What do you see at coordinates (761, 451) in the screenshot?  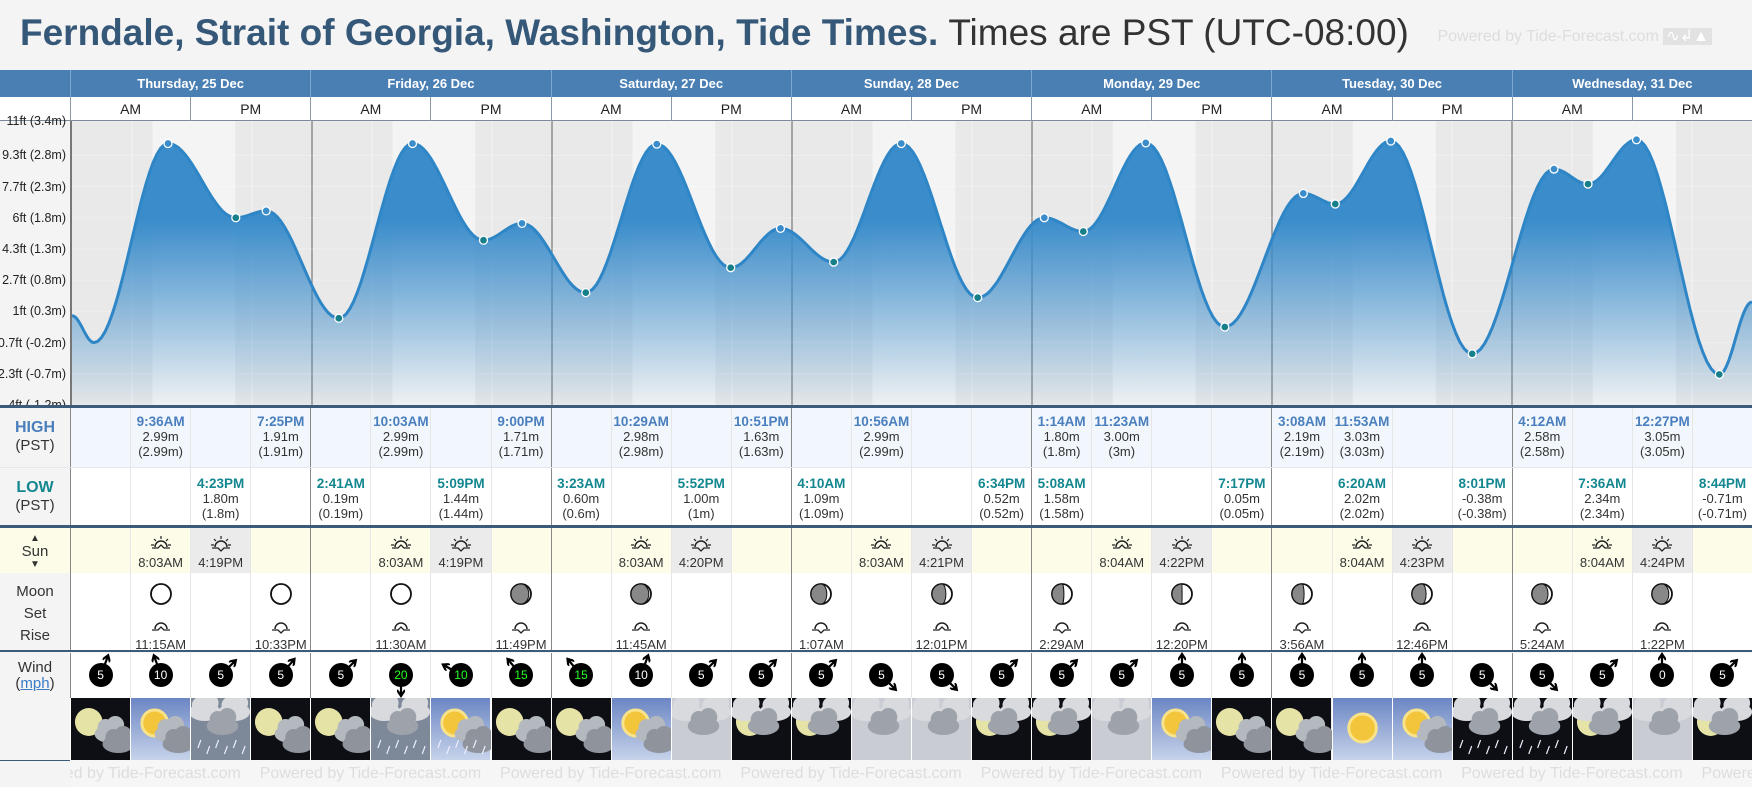 I see `high-tide-height-alt: (1.63m)` at bounding box center [761, 451].